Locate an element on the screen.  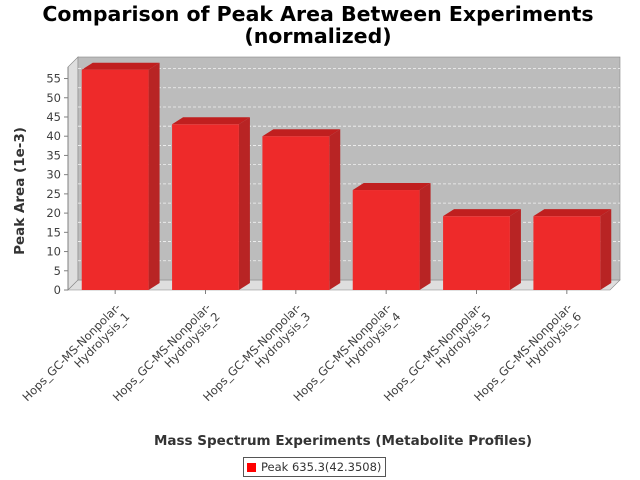
y-tick-label: 35 is located at coordinates (53, 155).